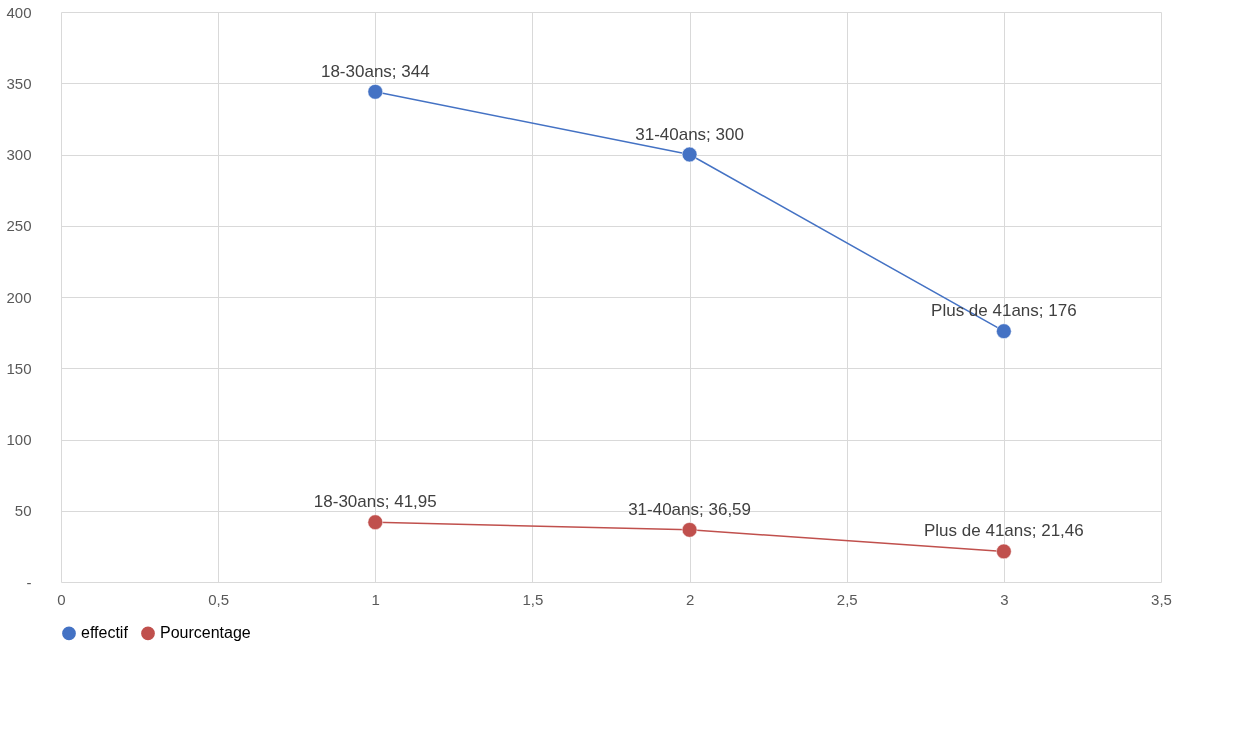  What do you see at coordinates (19, 297) in the screenshot?
I see `y-tick-label: 200` at bounding box center [19, 297].